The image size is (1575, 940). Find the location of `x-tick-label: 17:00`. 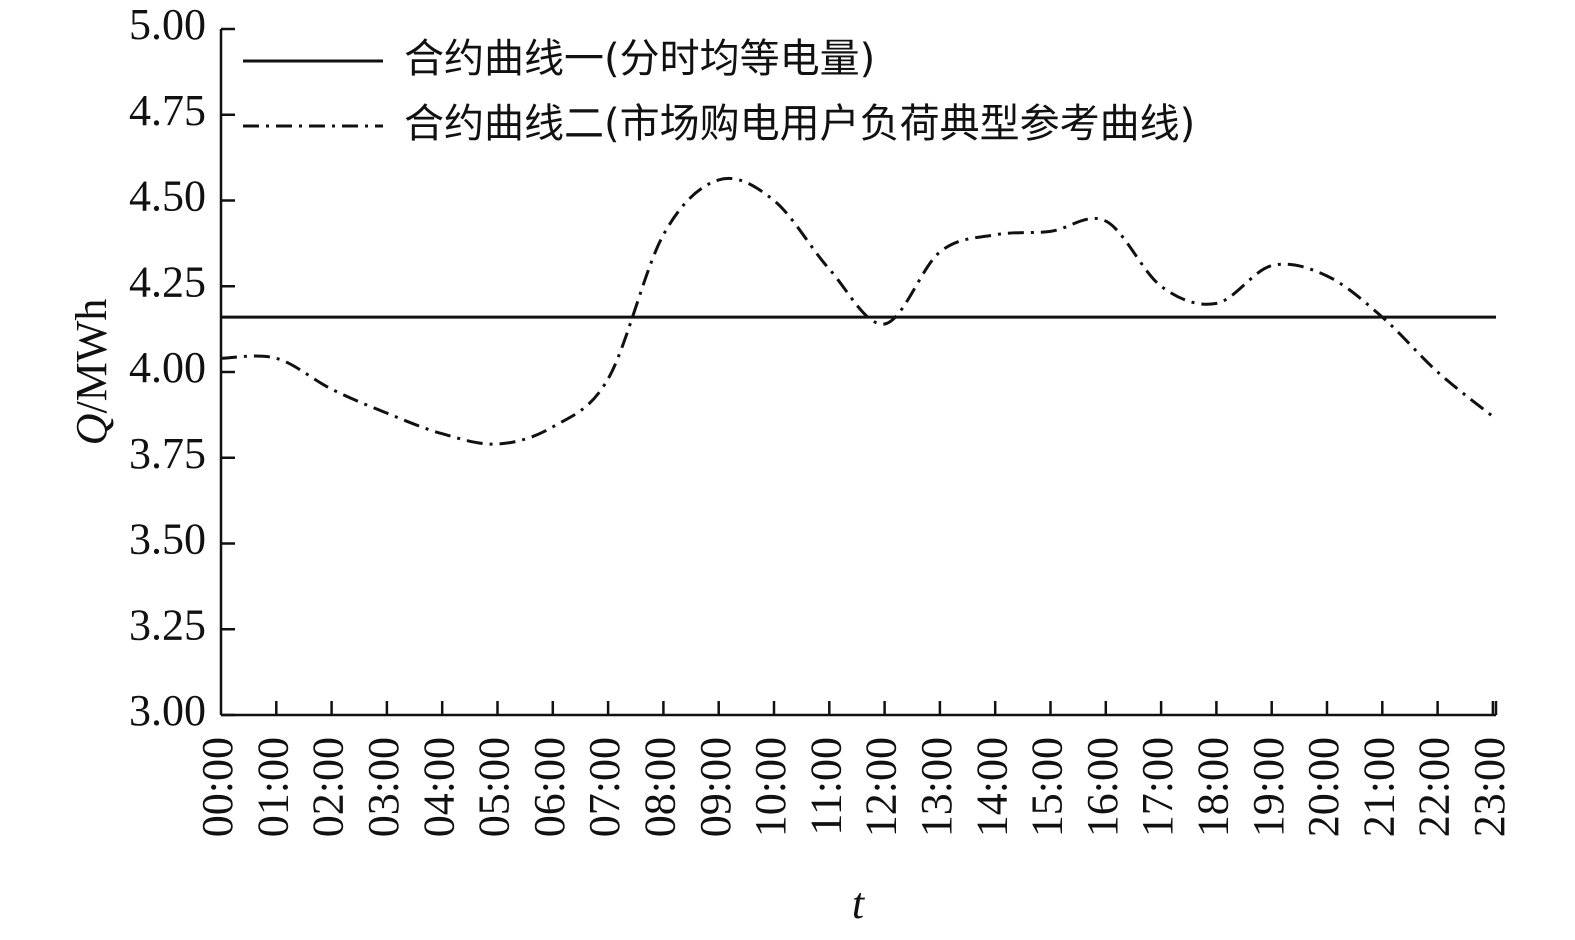

x-tick-label: 17:00 is located at coordinates (1157, 787).